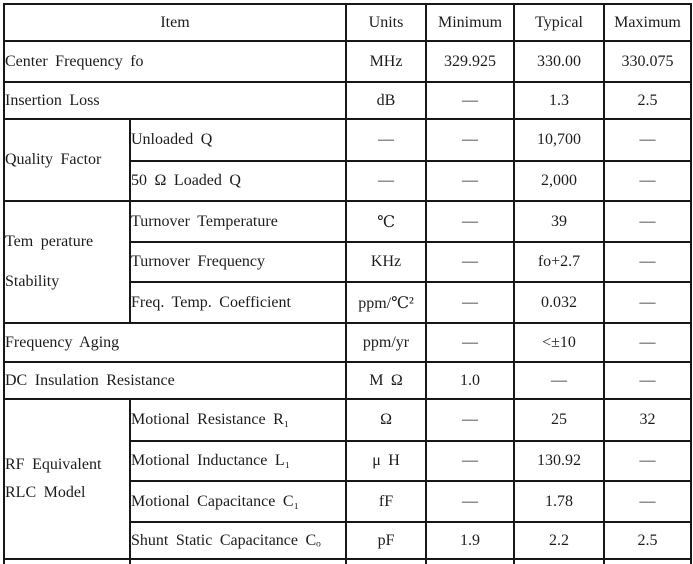 The height and width of the screenshot is (564, 693). What do you see at coordinates (559, 342) in the screenshot?
I see `typical-cell: <±10` at bounding box center [559, 342].